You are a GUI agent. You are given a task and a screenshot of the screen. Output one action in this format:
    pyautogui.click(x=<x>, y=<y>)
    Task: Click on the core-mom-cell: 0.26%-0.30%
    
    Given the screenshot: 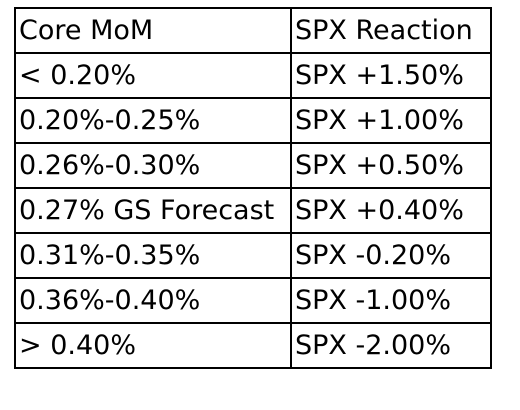 What is the action you would take?
    pyautogui.click(x=153, y=165)
    